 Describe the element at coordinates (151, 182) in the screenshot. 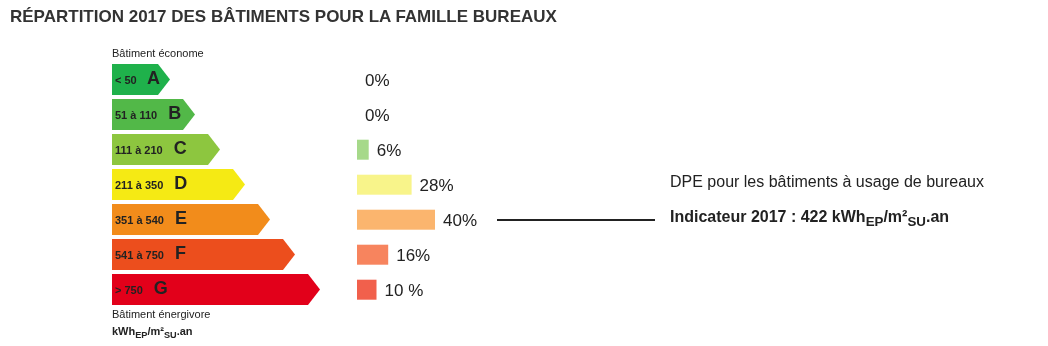

I see `y-tick-label: 211 à 350 D` at that location.